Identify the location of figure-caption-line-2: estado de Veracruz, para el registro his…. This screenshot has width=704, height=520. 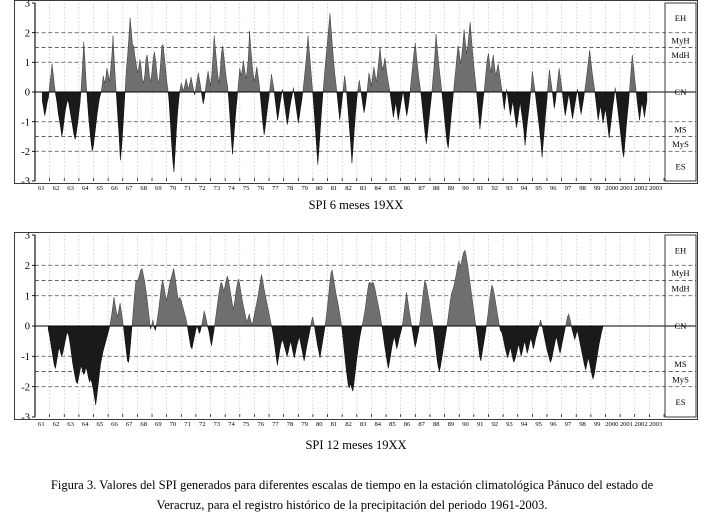
(405, 495).